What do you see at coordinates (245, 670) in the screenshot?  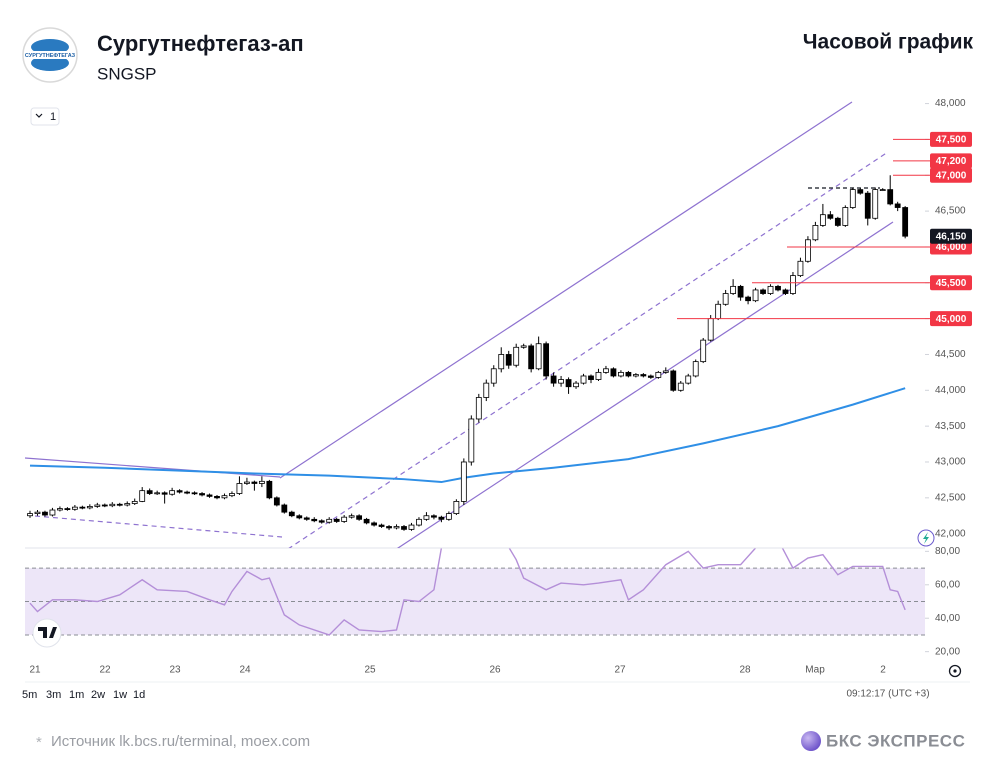 I see `x-tick-label: 24` at bounding box center [245, 670].